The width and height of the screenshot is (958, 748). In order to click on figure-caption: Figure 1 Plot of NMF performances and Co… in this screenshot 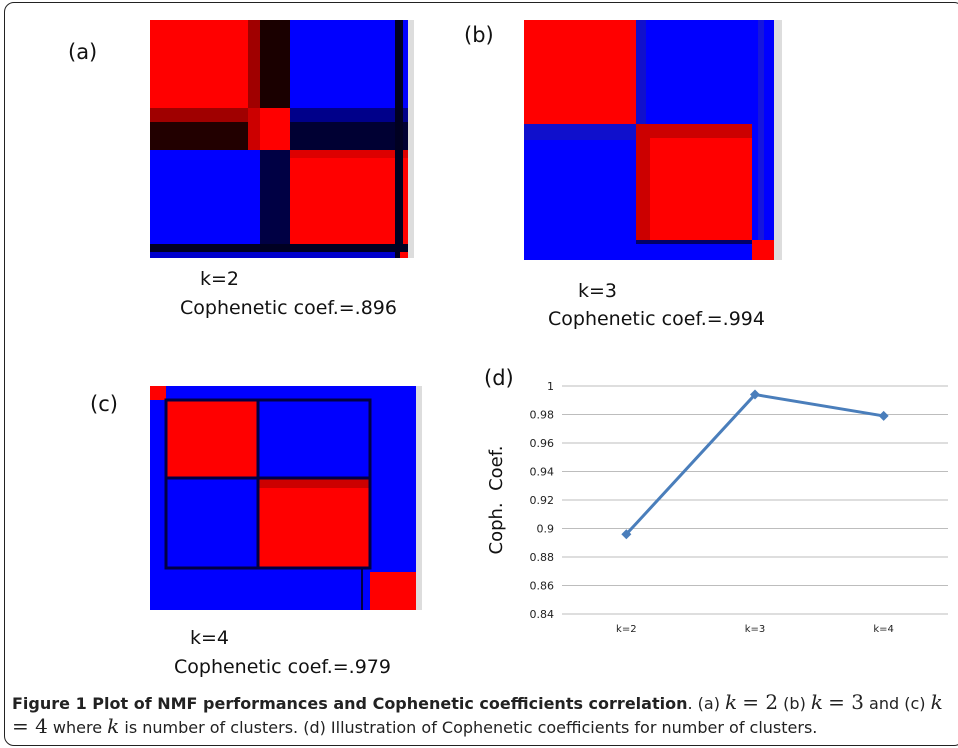, I will do `click(482, 715)`.